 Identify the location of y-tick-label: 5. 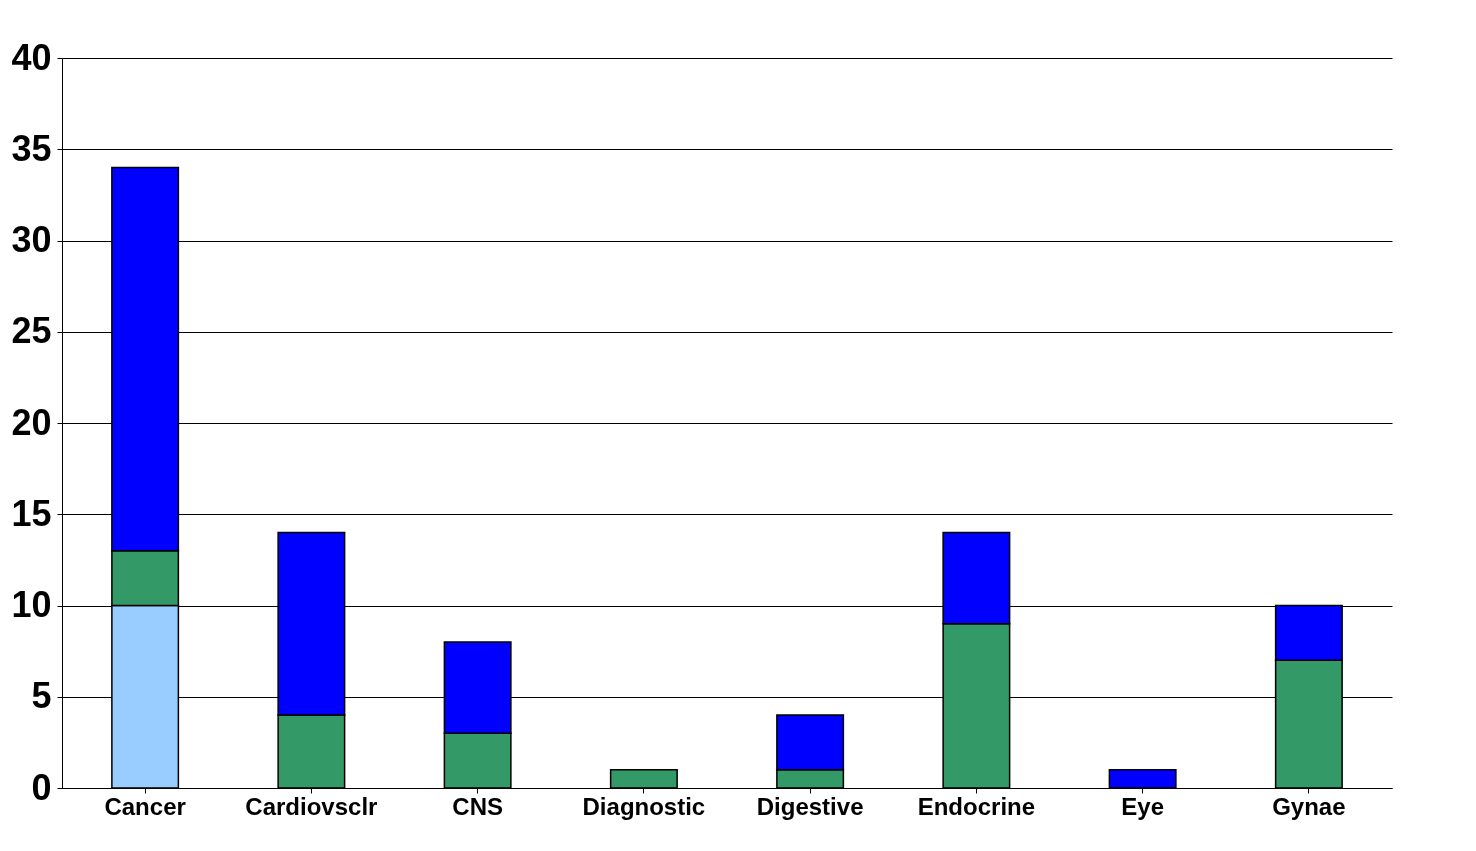
(41, 696).